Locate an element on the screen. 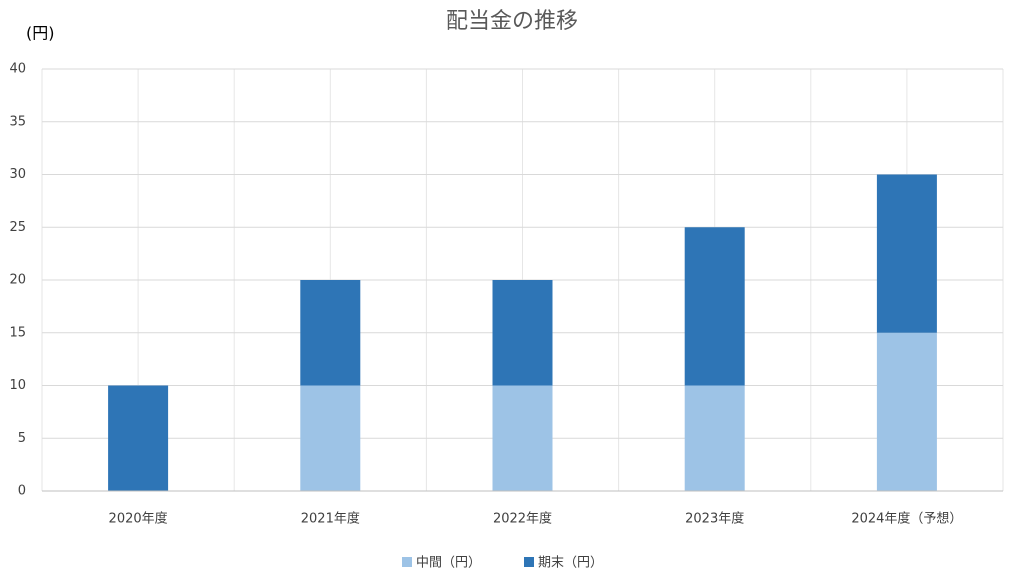 This screenshot has width=1024, height=576. y-tick-label: 30 is located at coordinates (17, 174).